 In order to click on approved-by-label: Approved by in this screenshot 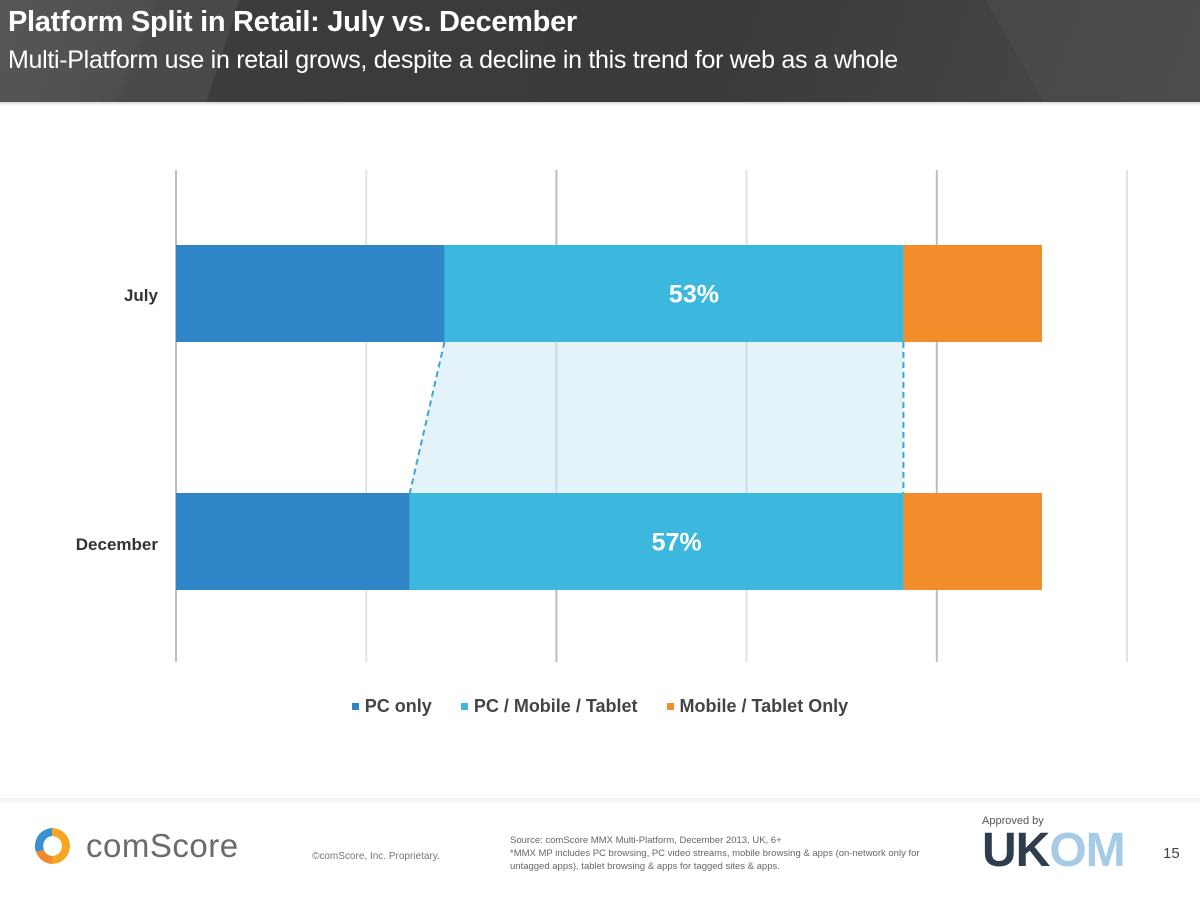, I will do `click(1013, 821)`.